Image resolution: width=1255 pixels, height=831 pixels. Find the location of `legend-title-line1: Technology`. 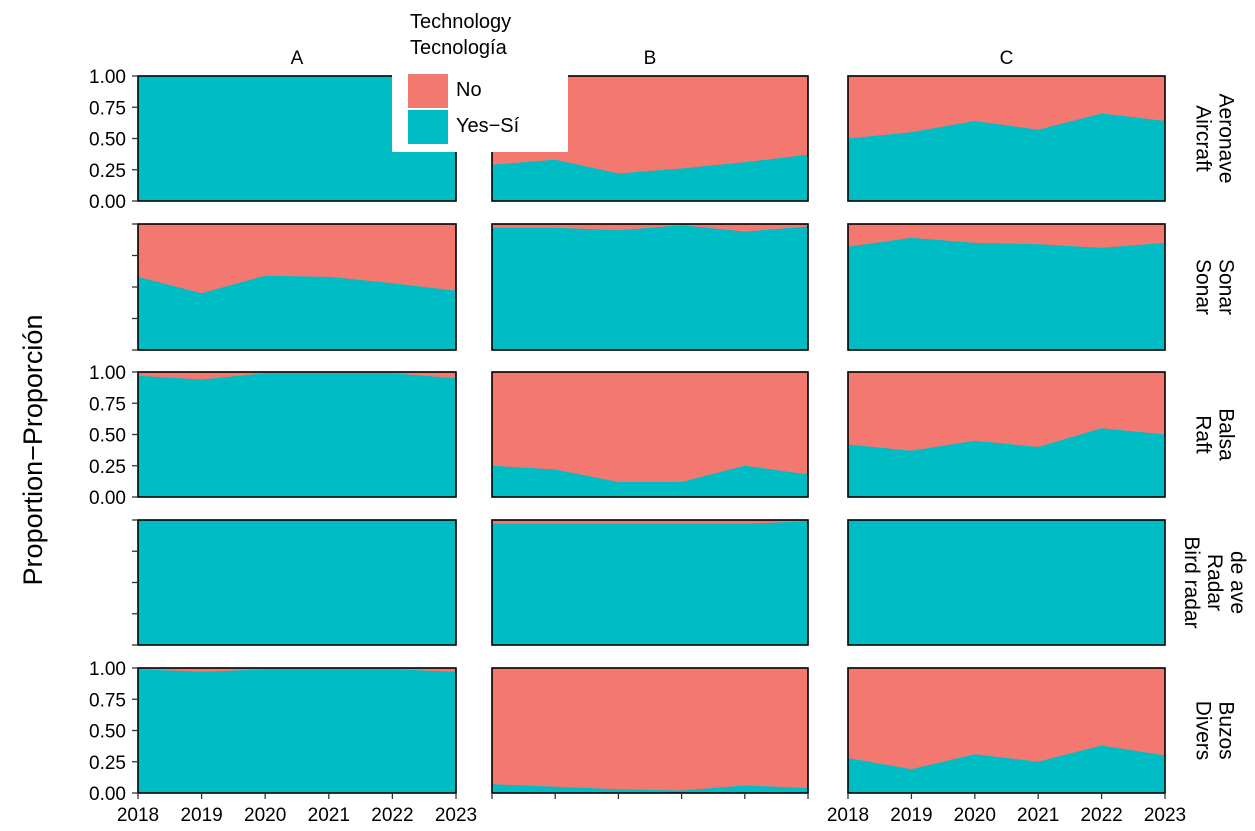

legend-title-line1: Technology is located at coordinates (461, 22).